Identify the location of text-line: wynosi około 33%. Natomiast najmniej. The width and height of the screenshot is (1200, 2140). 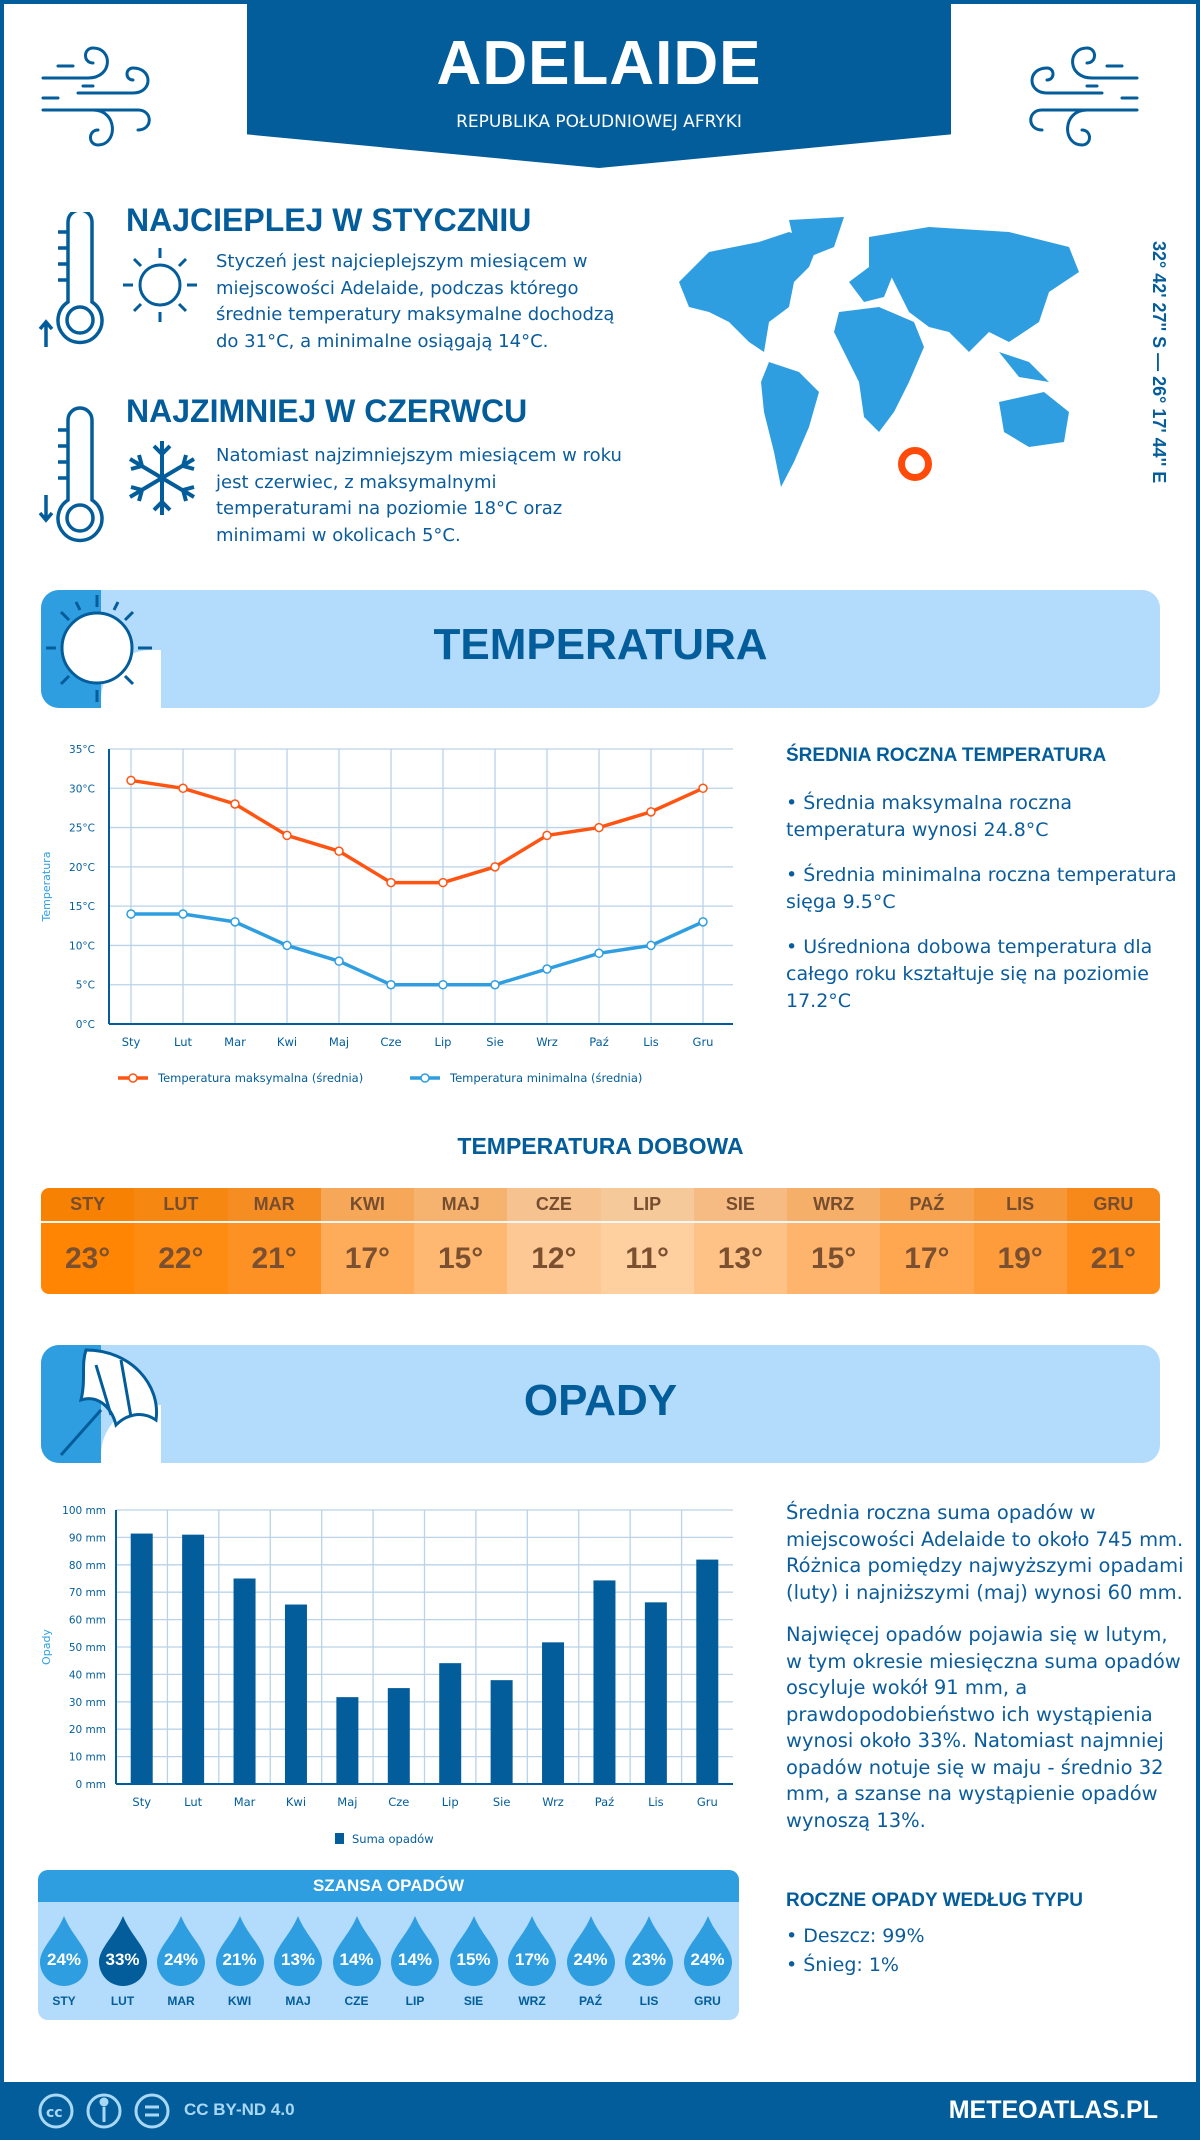
(975, 1740).